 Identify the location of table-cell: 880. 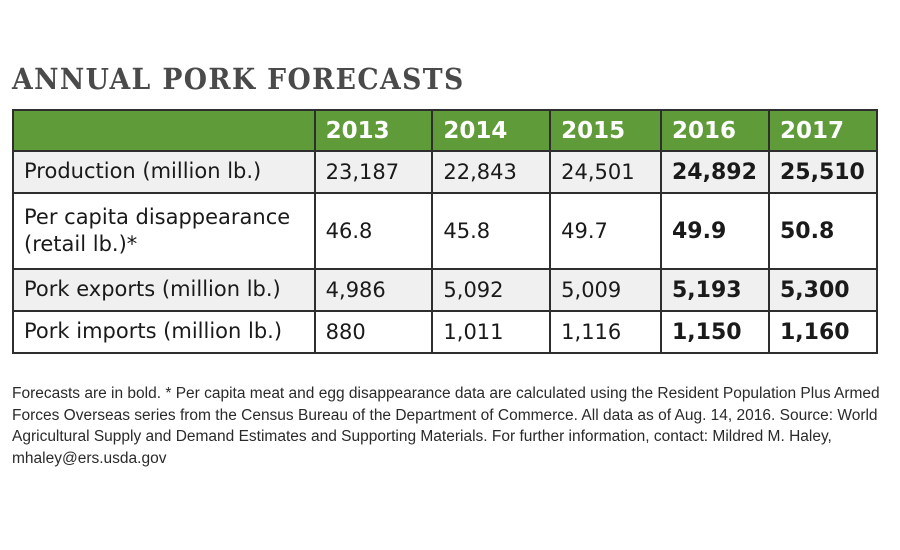
(373, 332).